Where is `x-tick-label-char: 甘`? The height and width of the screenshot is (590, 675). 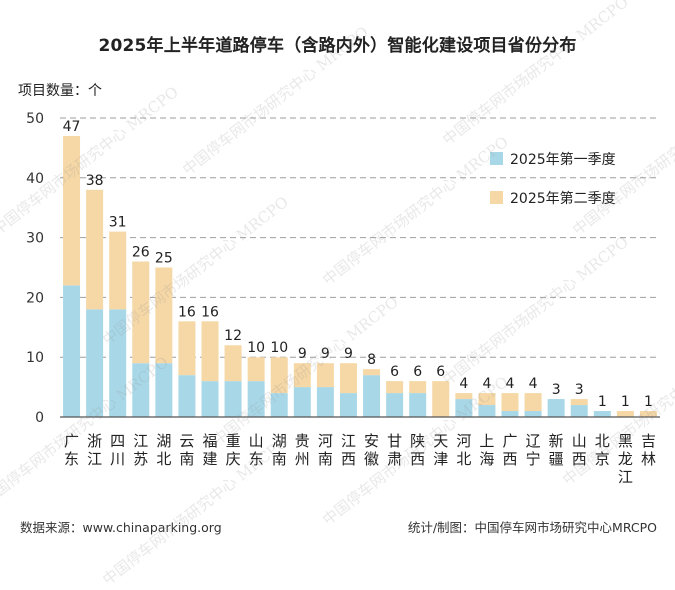
x-tick-label-char: 甘 is located at coordinates (394, 441).